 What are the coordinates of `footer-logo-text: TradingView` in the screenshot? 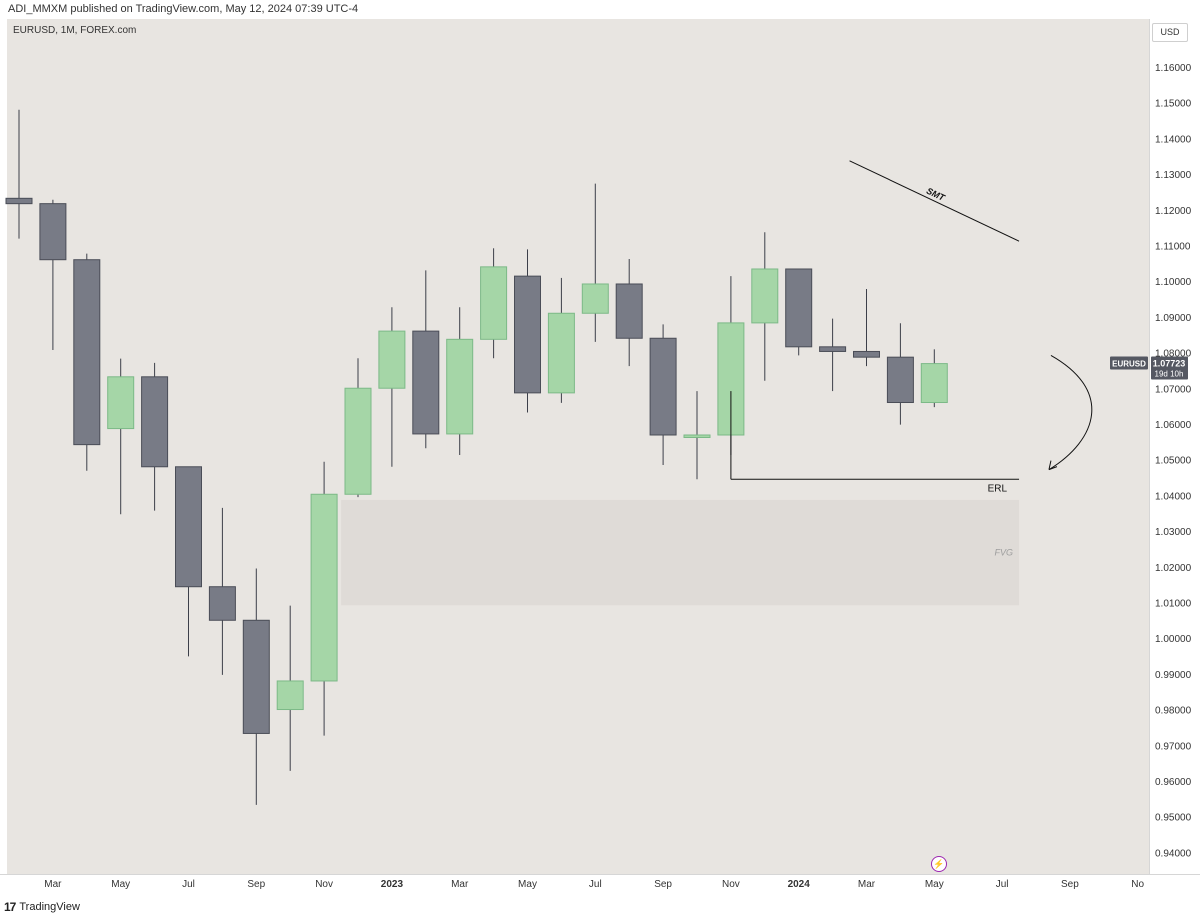 It's located at (49, 907).